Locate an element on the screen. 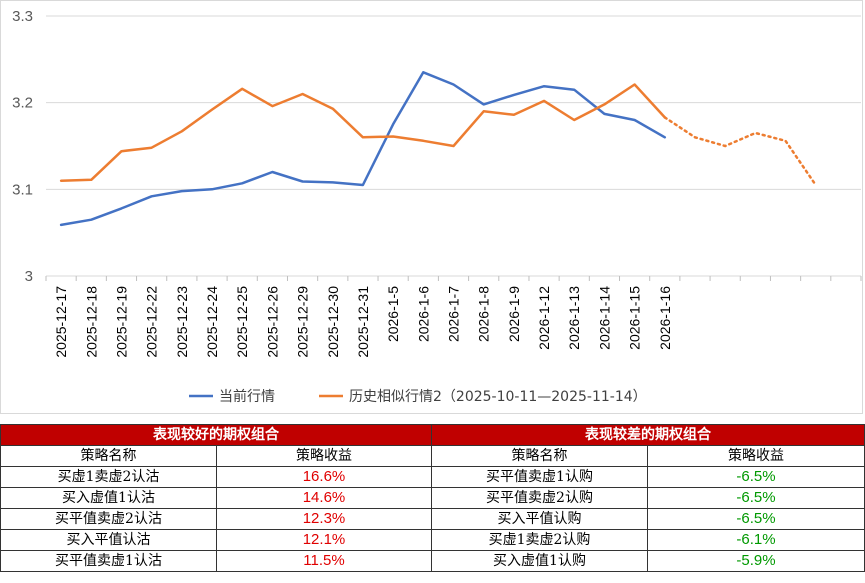 Image resolution: width=865 pixels, height=583 pixels. x-tick-label: 2026-1-12 is located at coordinates (544, 318).